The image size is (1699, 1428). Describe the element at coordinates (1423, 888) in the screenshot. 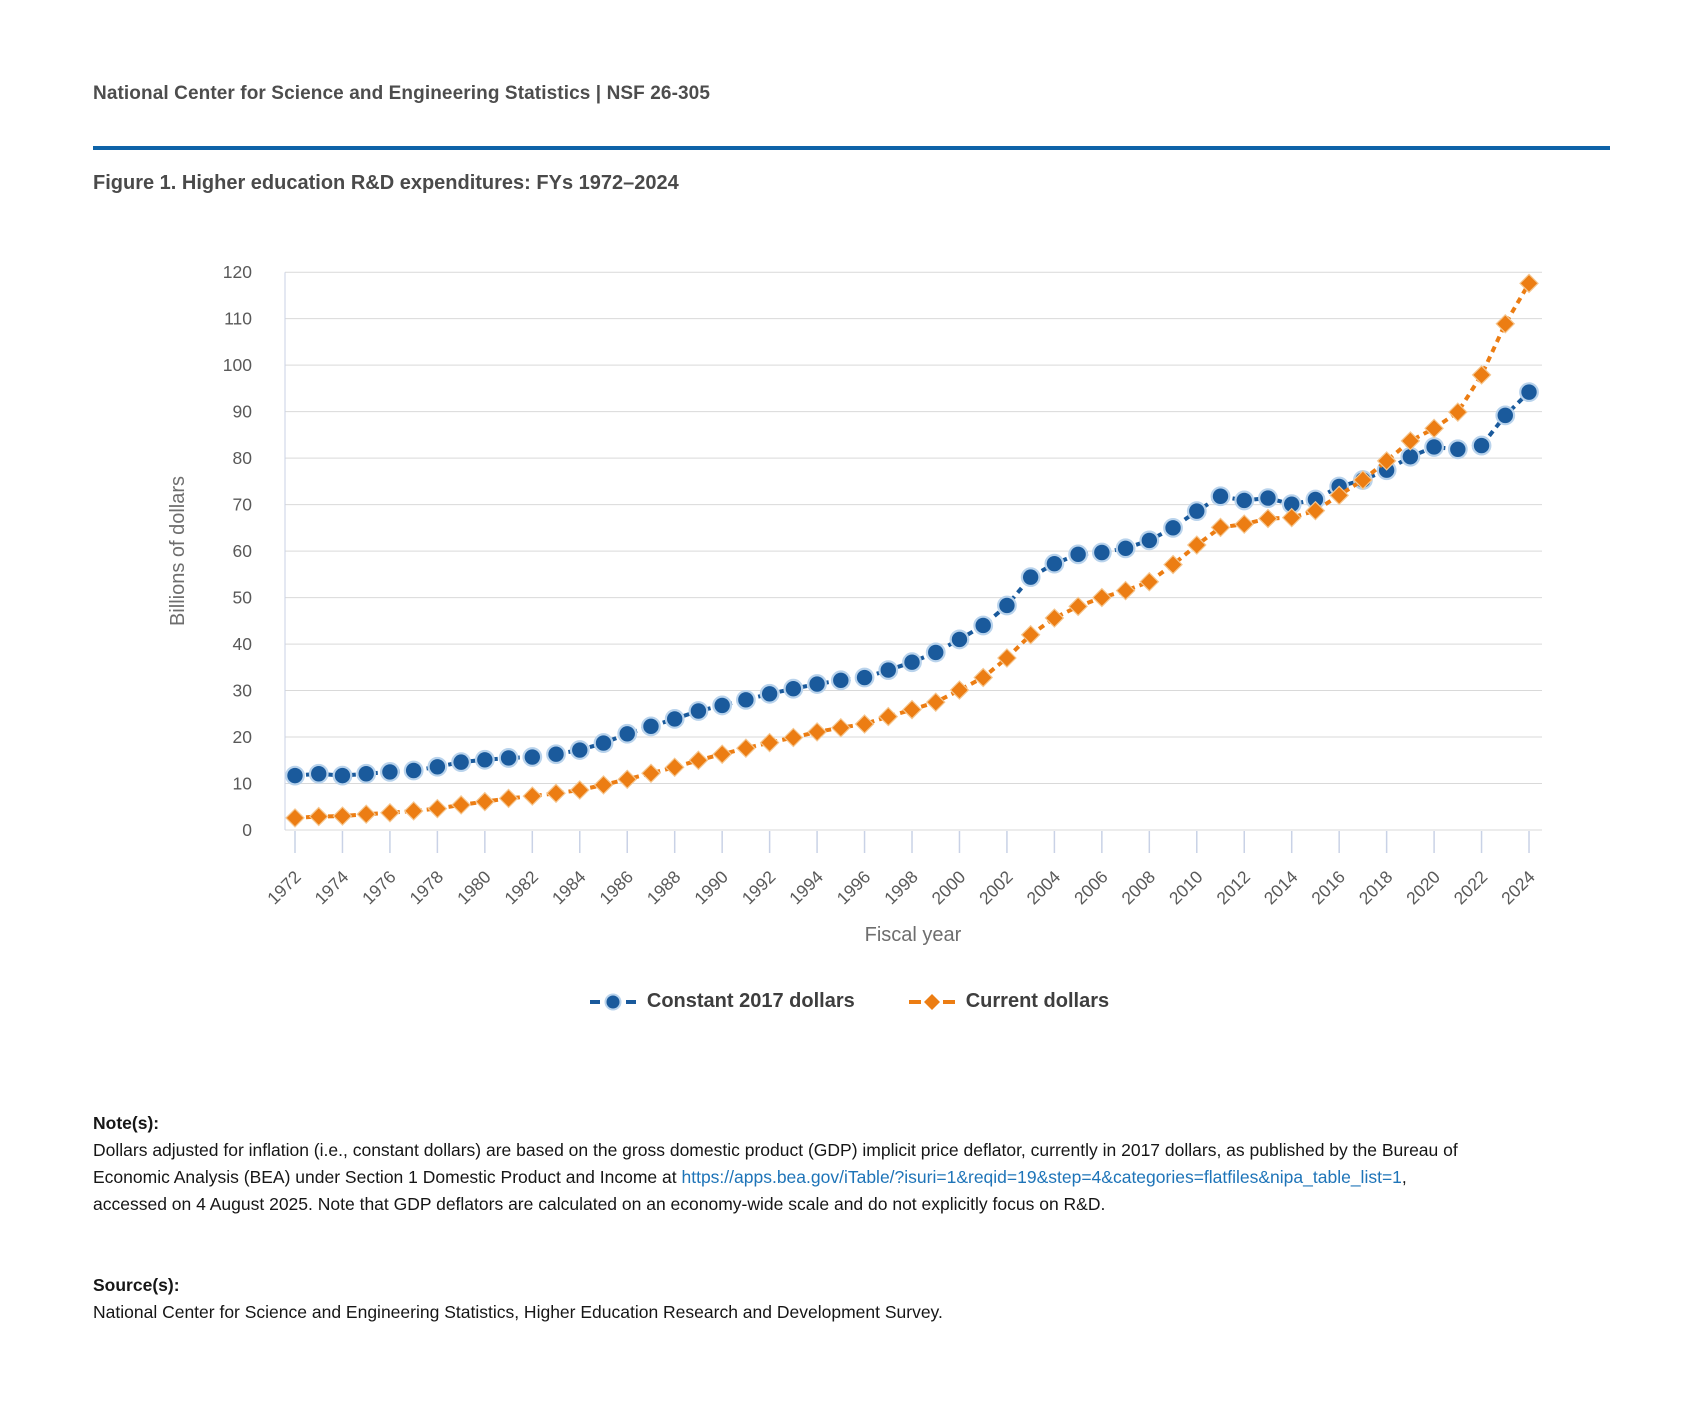

I see `svg-text: 2020` at that location.